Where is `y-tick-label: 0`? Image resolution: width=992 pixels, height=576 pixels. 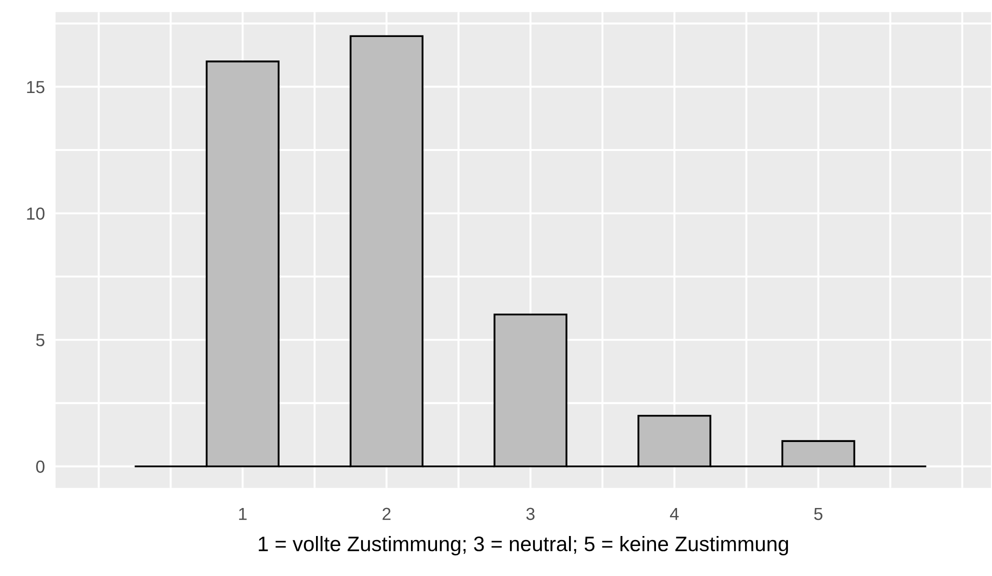
y-tick-label: 0 is located at coordinates (40, 466).